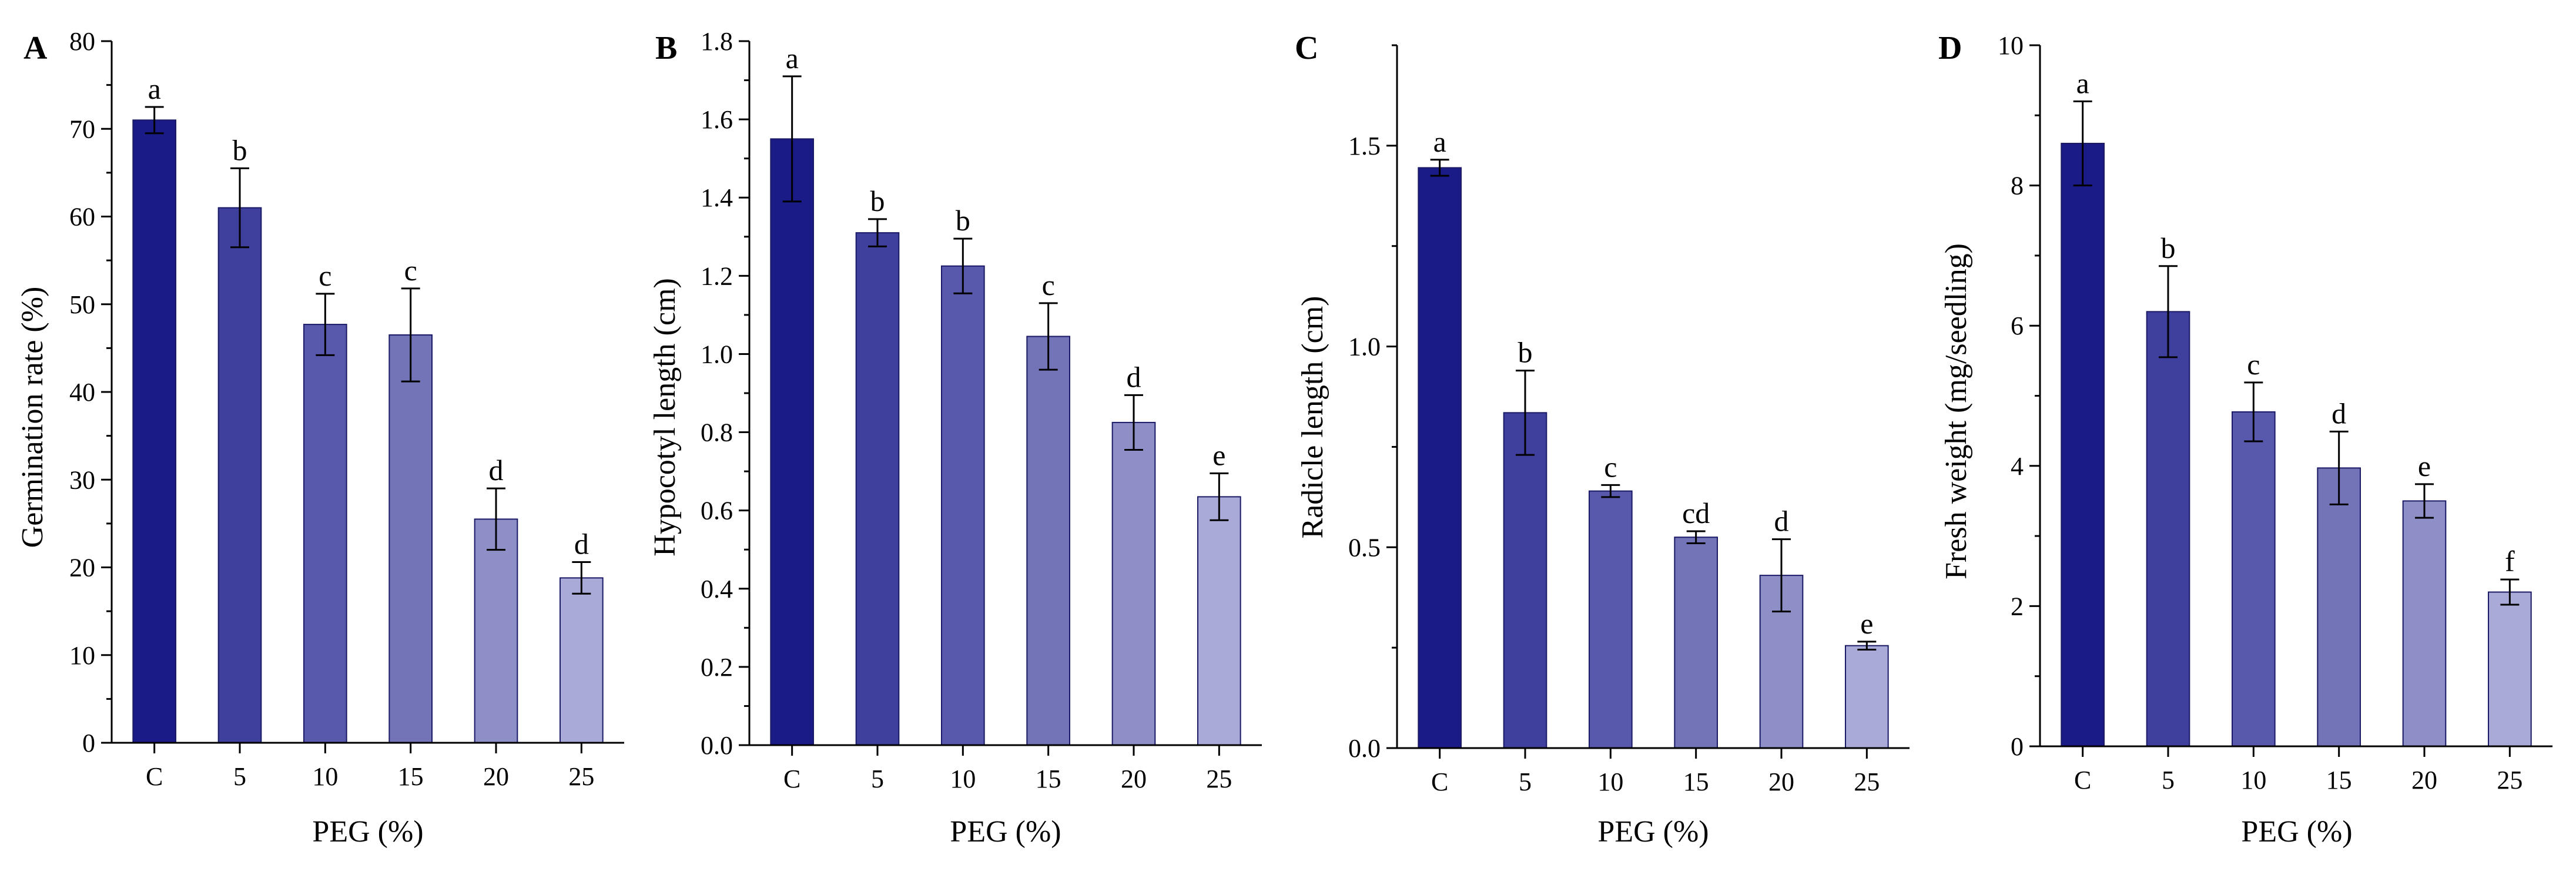 This screenshot has width=2576, height=875. What do you see at coordinates (717, 433) in the screenshot?
I see `y-tick-label-b-4: 0.8` at bounding box center [717, 433].